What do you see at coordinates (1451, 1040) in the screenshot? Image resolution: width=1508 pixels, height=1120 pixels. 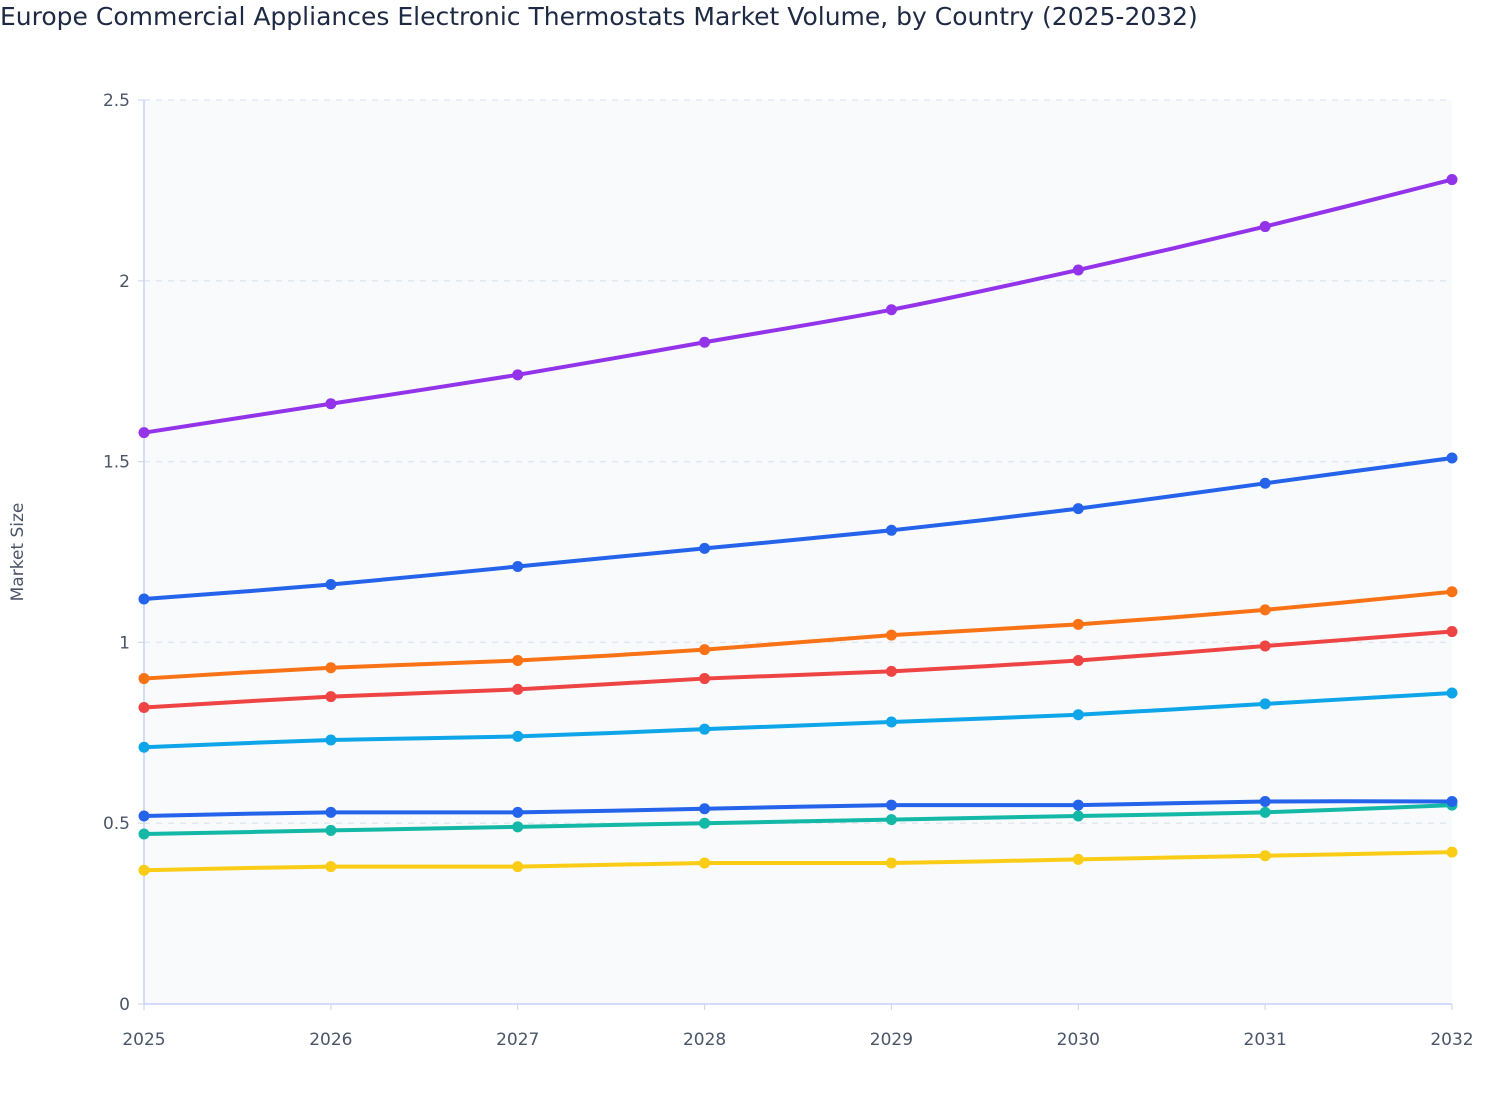 I see `x-tick-label: 2032` at bounding box center [1451, 1040].